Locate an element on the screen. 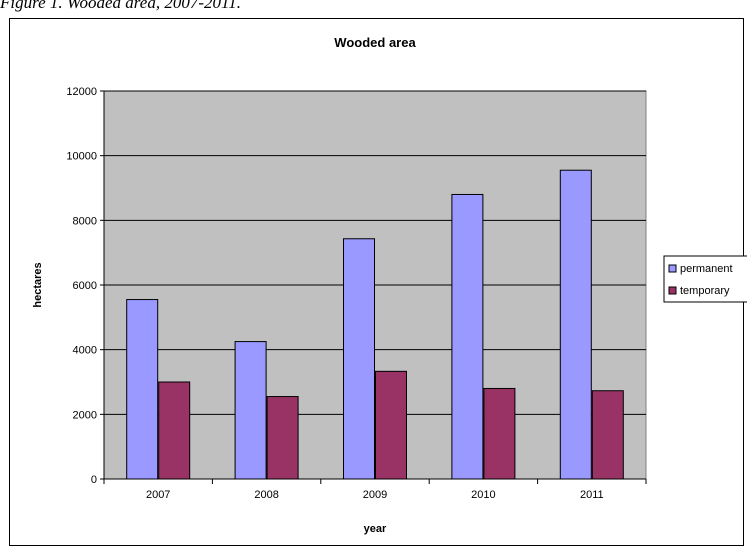  legend-label-permanent: permanent is located at coordinates (706, 269).